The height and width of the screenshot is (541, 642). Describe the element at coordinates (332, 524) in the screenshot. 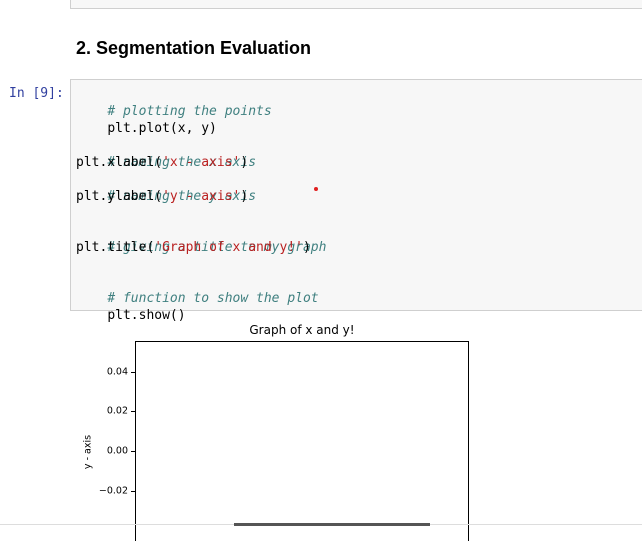

I see `horizontal-scrollbar` at that location.